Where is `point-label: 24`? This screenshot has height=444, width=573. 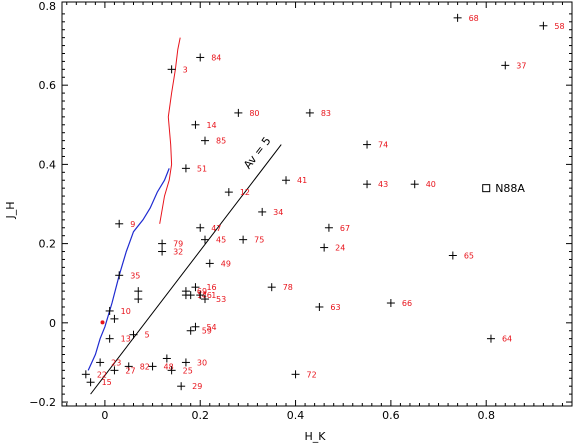
point-label: 24 is located at coordinates (340, 248).